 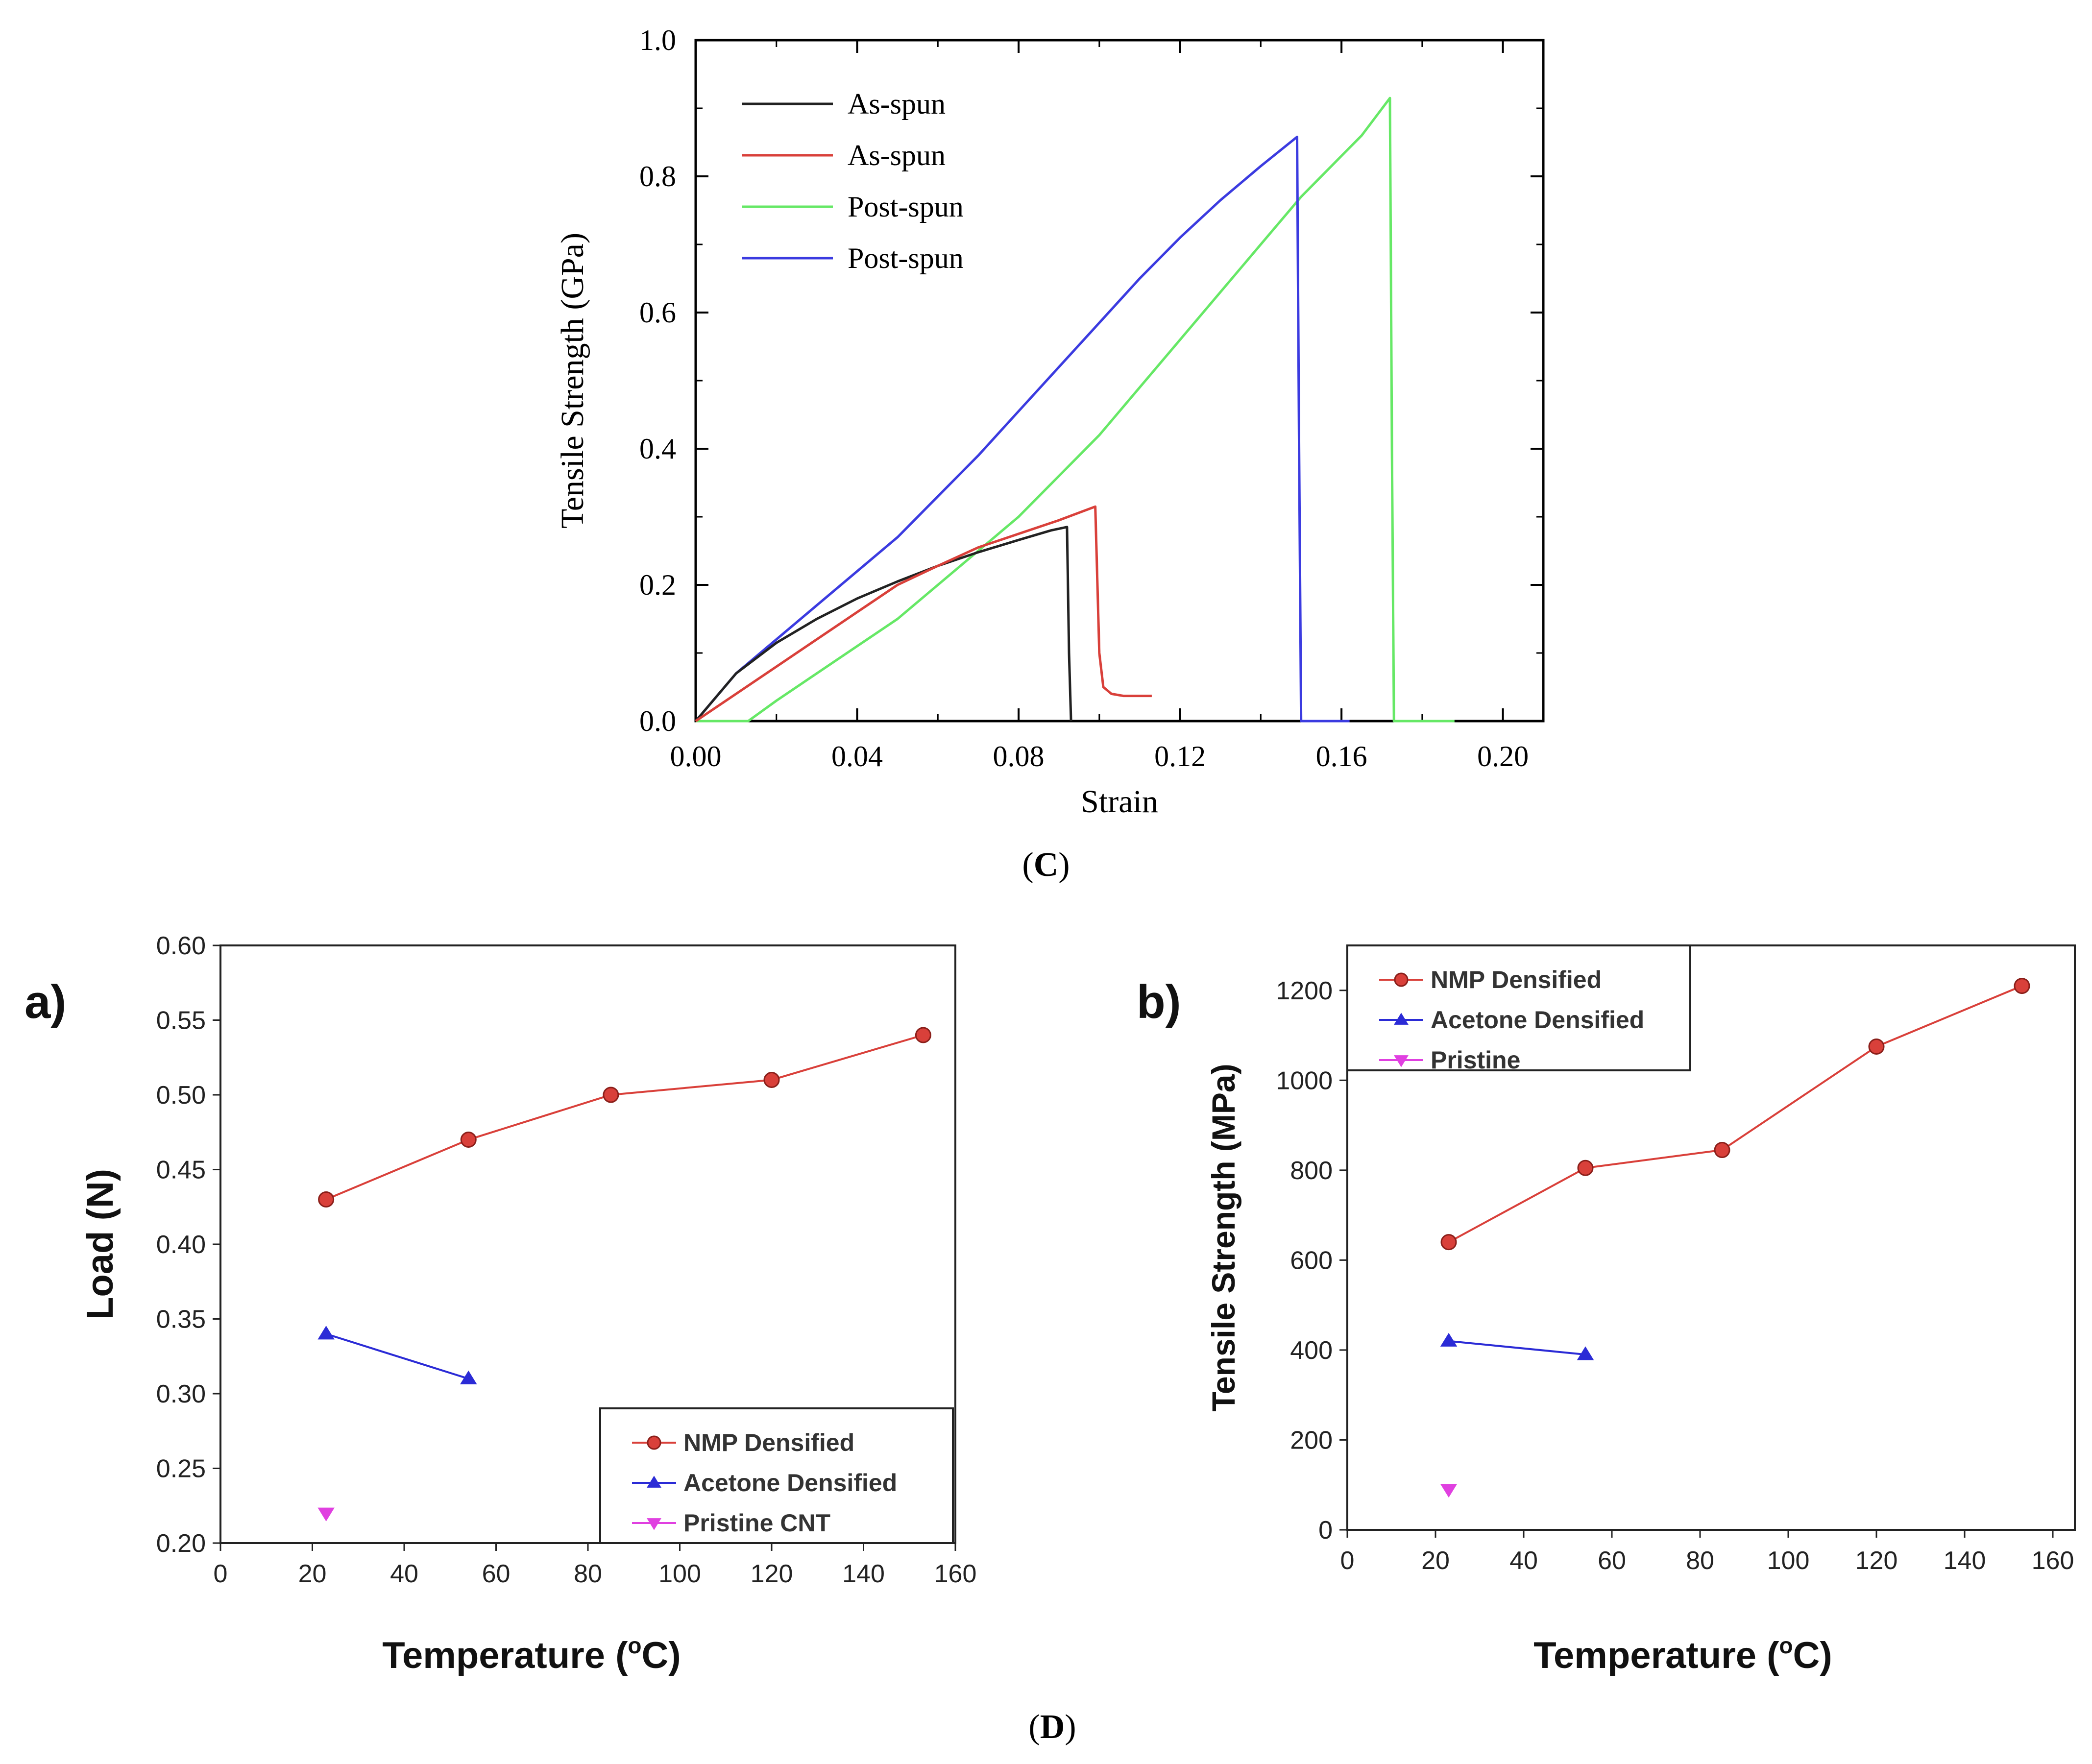 What do you see at coordinates (1311, 1440) in the screenshot?
I see `y-tick-label: 200` at bounding box center [1311, 1440].